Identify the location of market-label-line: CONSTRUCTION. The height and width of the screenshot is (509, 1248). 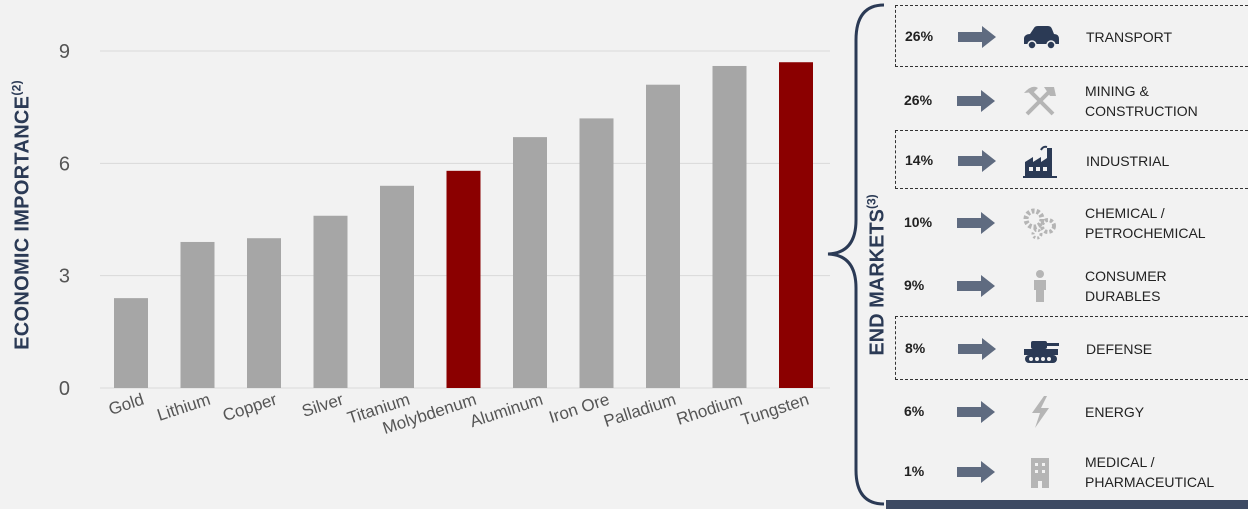
(1141, 111).